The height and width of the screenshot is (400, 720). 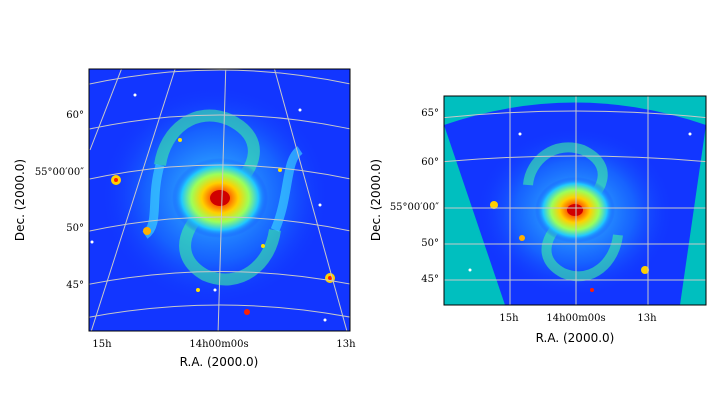 What do you see at coordinates (59, 200) in the screenshot?
I see `left-dec-ticks: 60° 55°00′00″ 50° 45°` at bounding box center [59, 200].